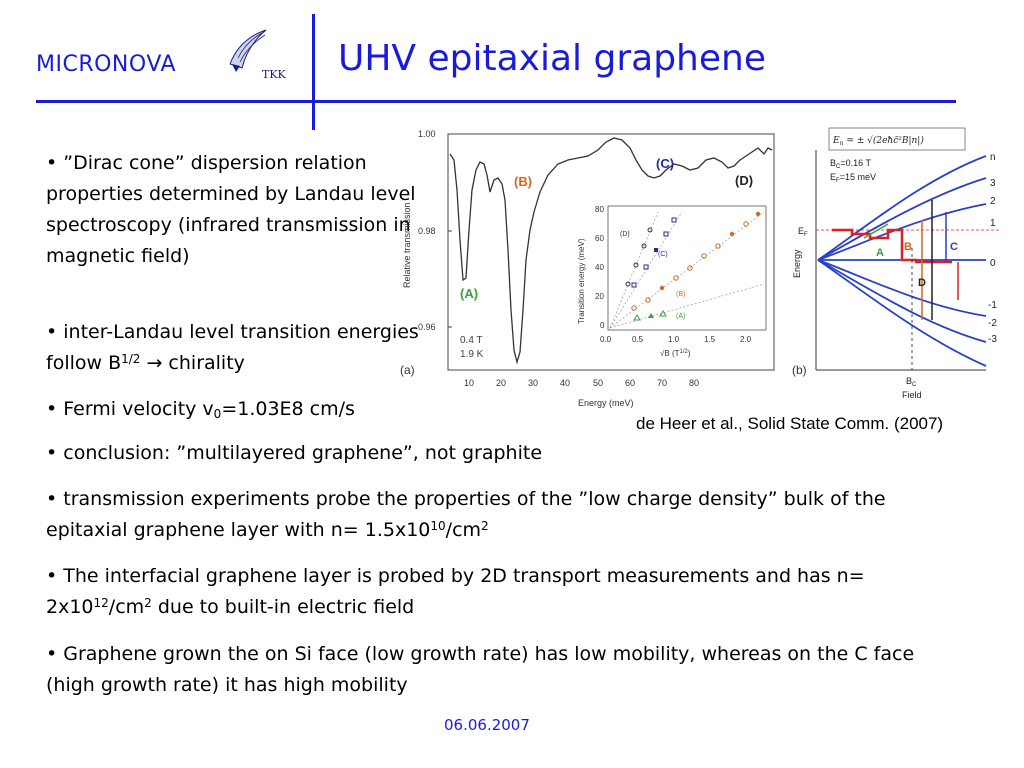 This screenshot has width=1024, height=768. Describe the element at coordinates (638, 339) in the screenshot. I see `inset-xtick-0.5: 0.5` at that location.